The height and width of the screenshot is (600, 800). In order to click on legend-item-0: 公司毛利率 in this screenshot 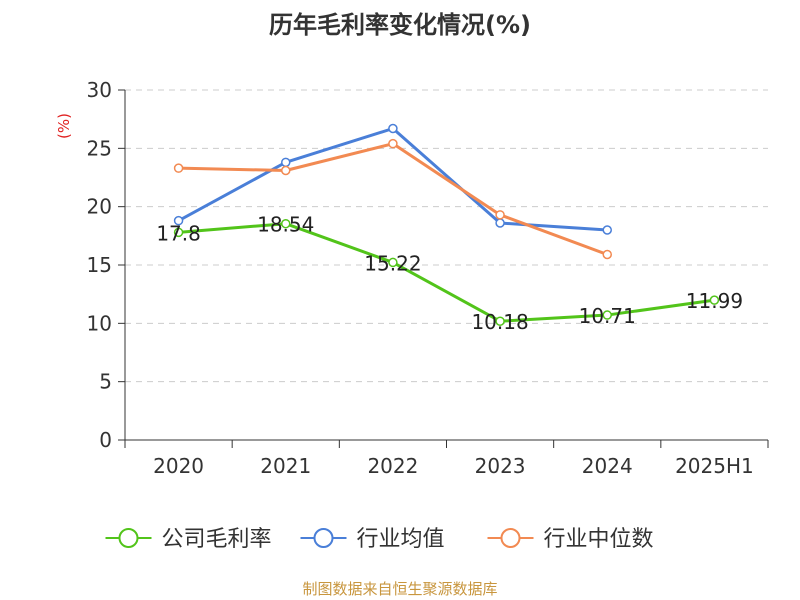, I will do `click(188, 539)`.